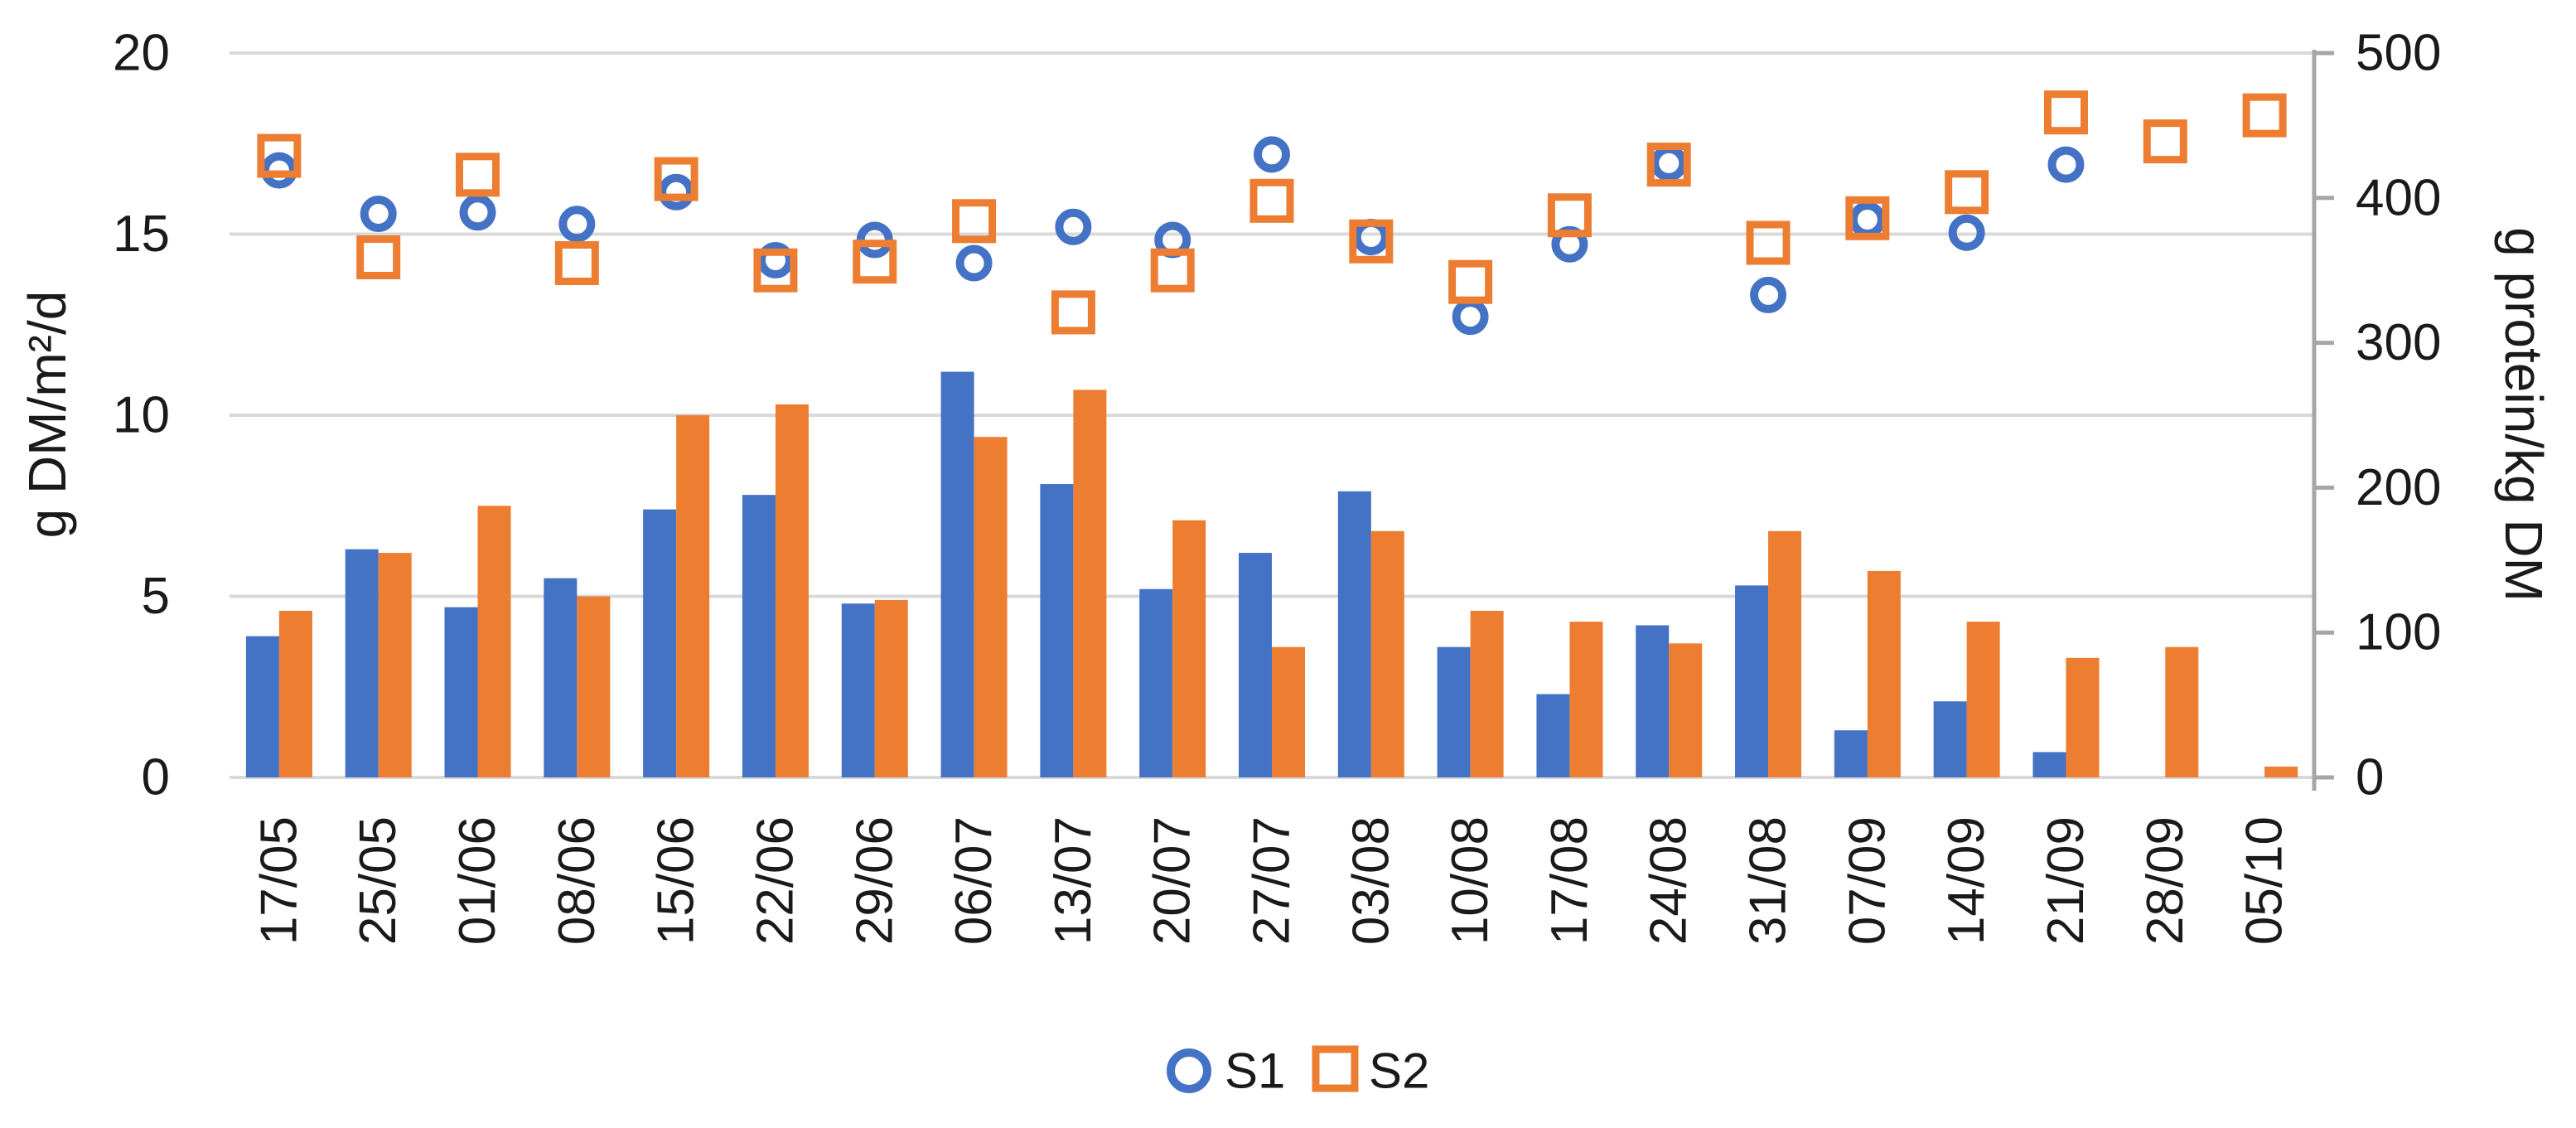  What do you see at coordinates (47, 415) in the screenshot?
I see `left-axis-title: g DM/m²/d` at bounding box center [47, 415].